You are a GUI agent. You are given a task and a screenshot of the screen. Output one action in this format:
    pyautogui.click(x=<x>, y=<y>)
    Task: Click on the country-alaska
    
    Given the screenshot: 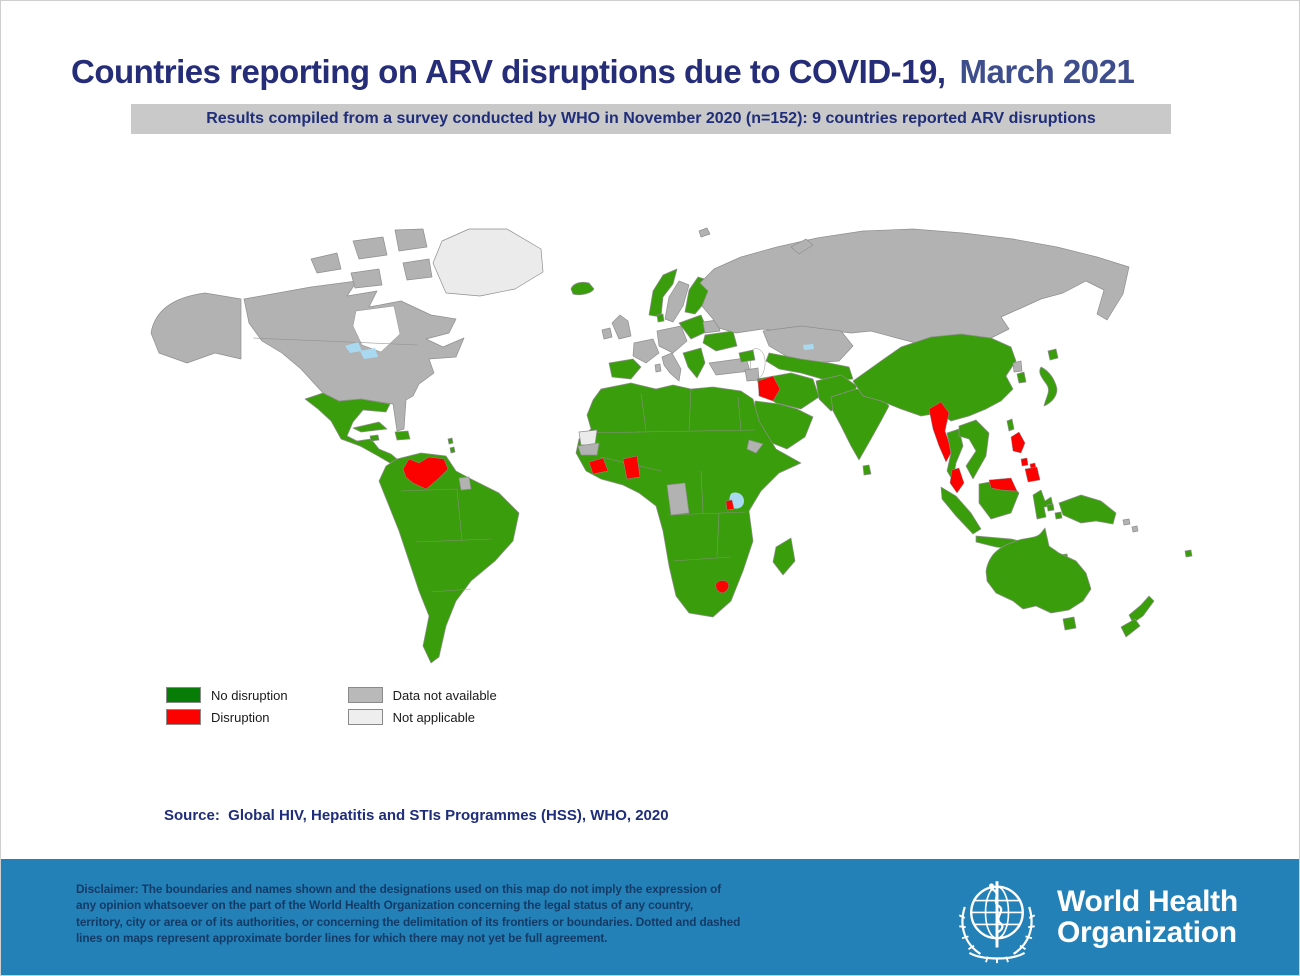 What is the action you would take?
    pyautogui.click(x=196, y=328)
    